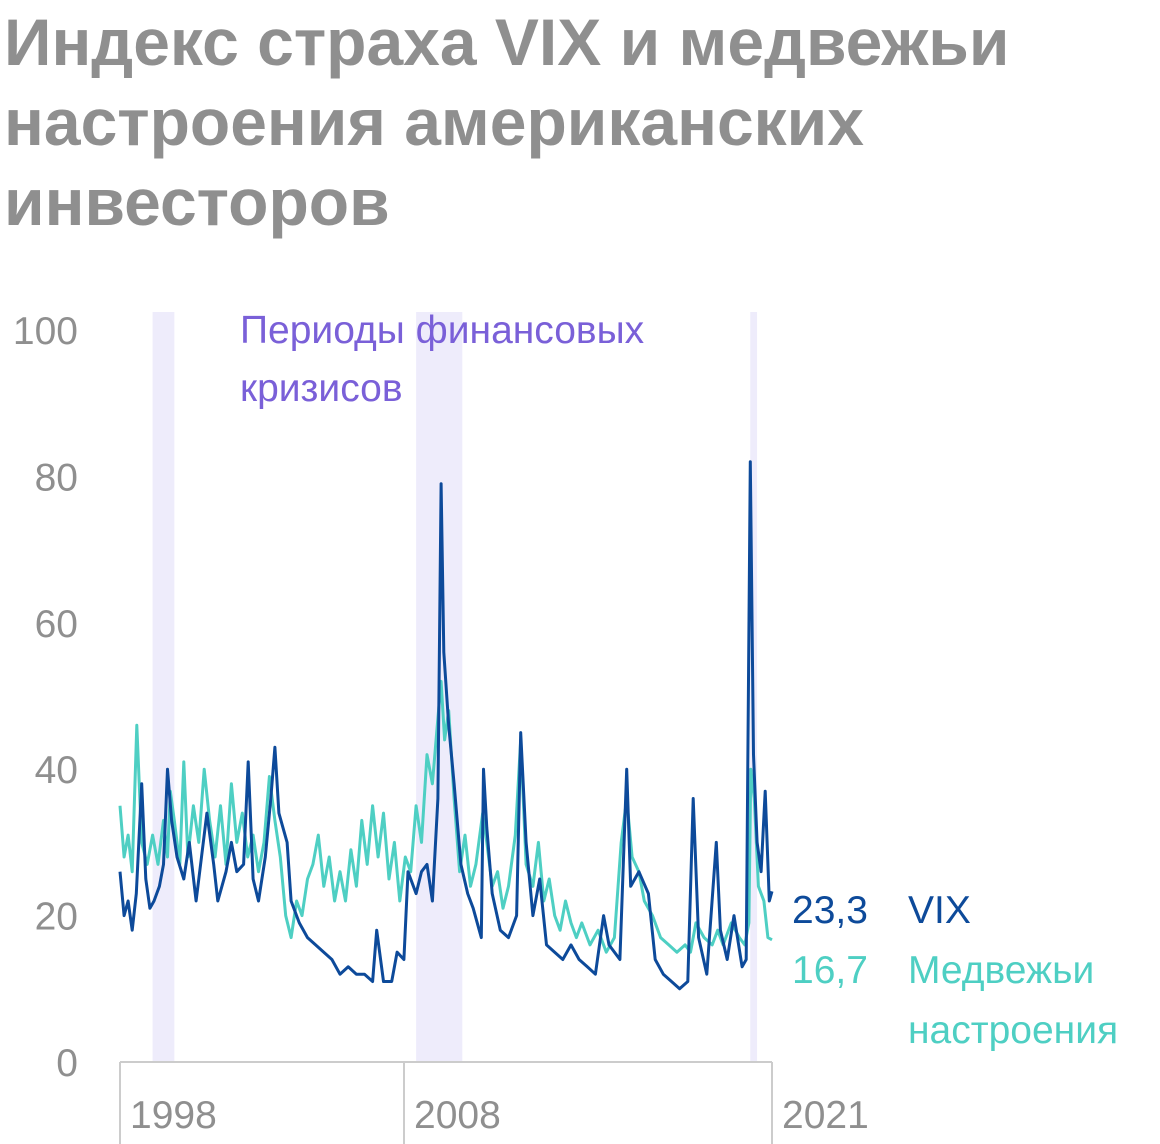 This screenshot has width=1160, height=1144. I want to click on bear-series-name: Медвежьи, so click(1001, 970).